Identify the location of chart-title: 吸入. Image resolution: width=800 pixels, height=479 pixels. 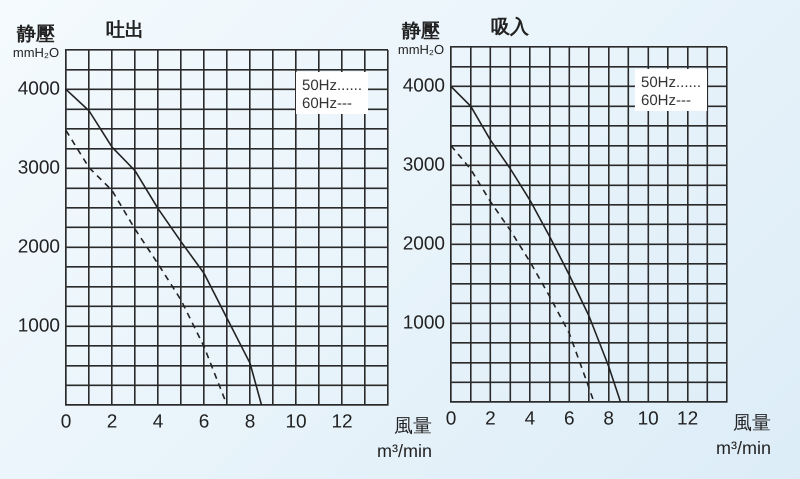
(510, 27).